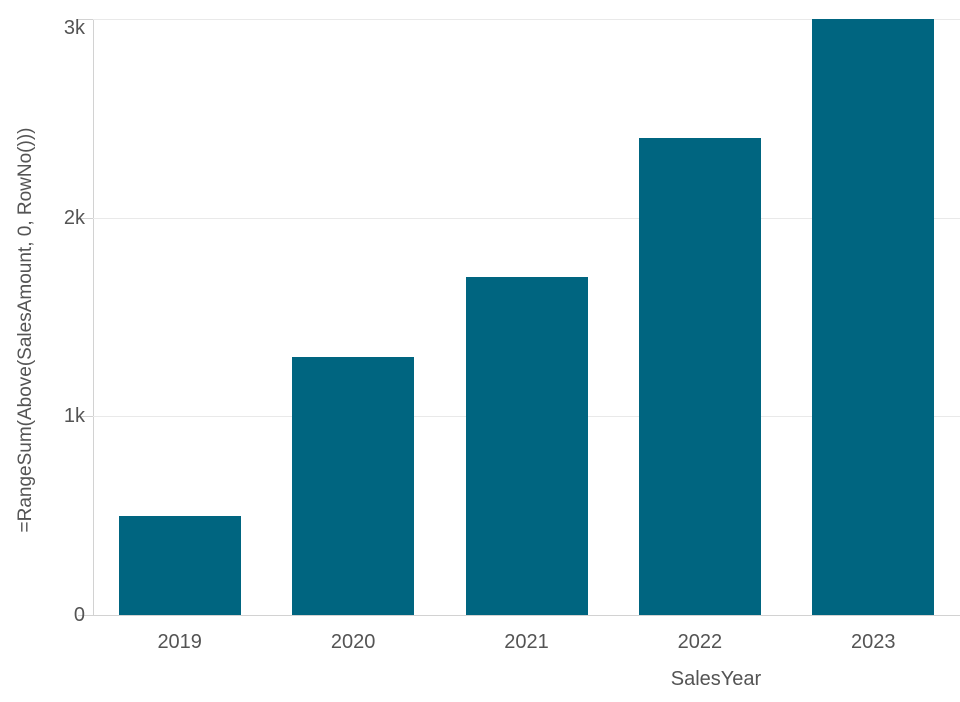 The image size is (960, 702). What do you see at coordinates (353, 642) in the screenshot?
I see `x-tick-label: 2020` at bounding box center [353, 642].